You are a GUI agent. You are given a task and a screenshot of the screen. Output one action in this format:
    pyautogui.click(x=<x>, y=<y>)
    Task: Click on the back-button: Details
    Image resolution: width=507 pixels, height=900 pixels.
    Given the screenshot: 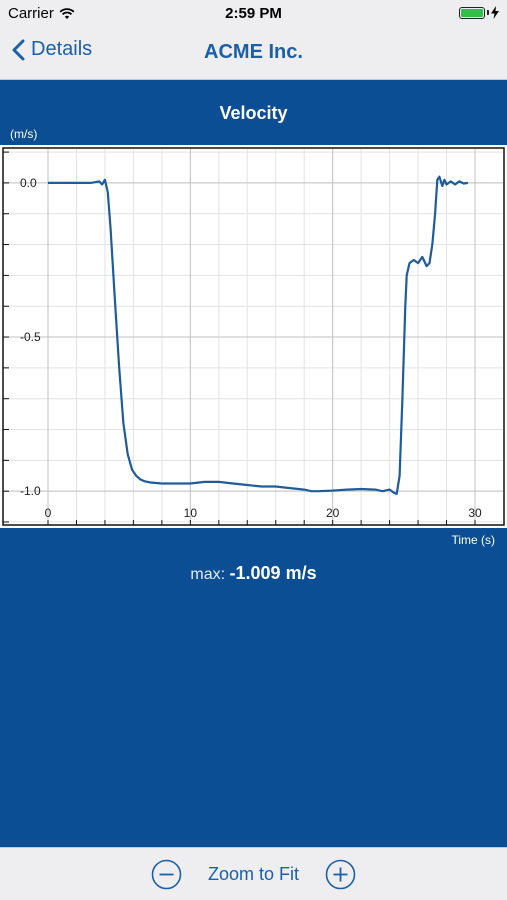 What is the action you would take?
    pyautogui.click(x=52, y=49)
    